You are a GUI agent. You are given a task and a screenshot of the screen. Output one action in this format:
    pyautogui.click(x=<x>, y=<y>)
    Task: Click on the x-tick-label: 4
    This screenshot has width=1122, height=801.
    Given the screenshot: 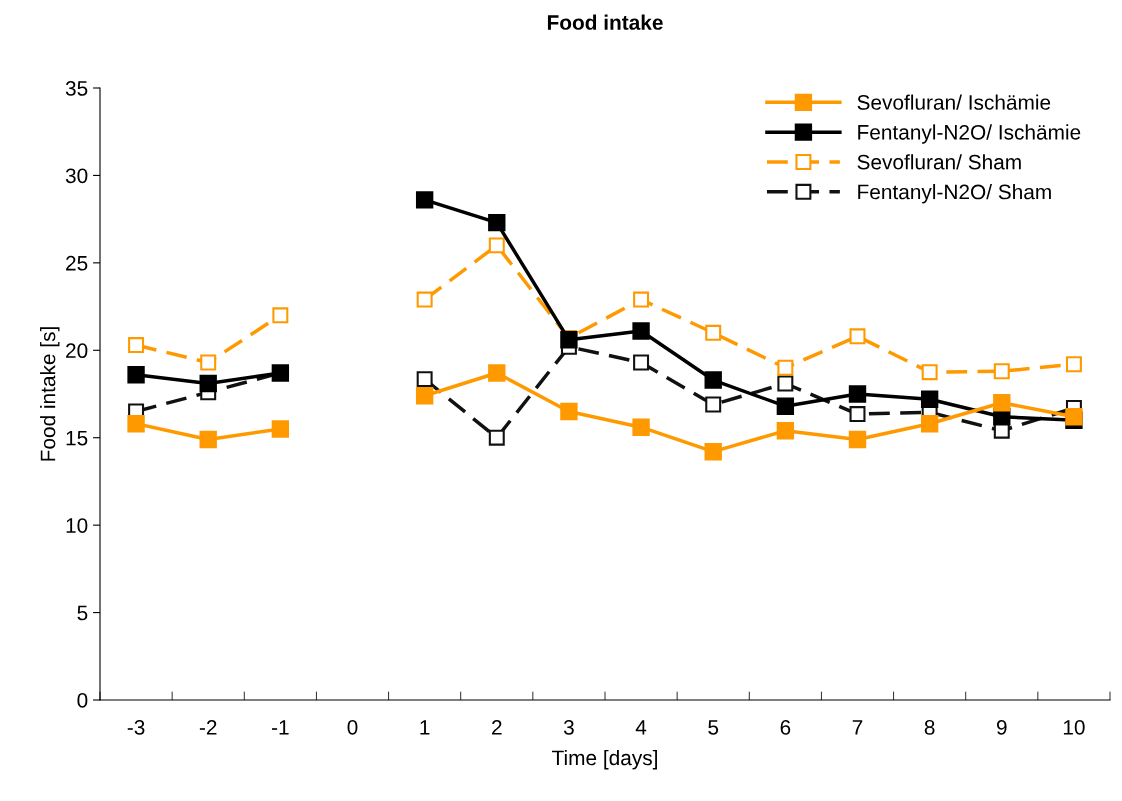 What is the action you would take?
    pyautogui.click(x=641, y=727)
    